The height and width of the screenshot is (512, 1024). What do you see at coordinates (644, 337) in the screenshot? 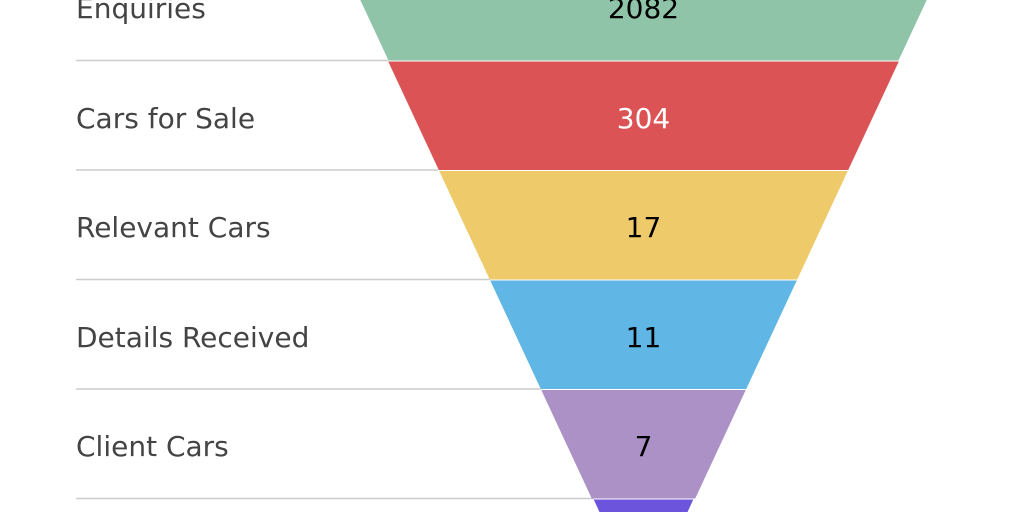
I see `value-label-details-received: 11` at bounding box center [644, 337].